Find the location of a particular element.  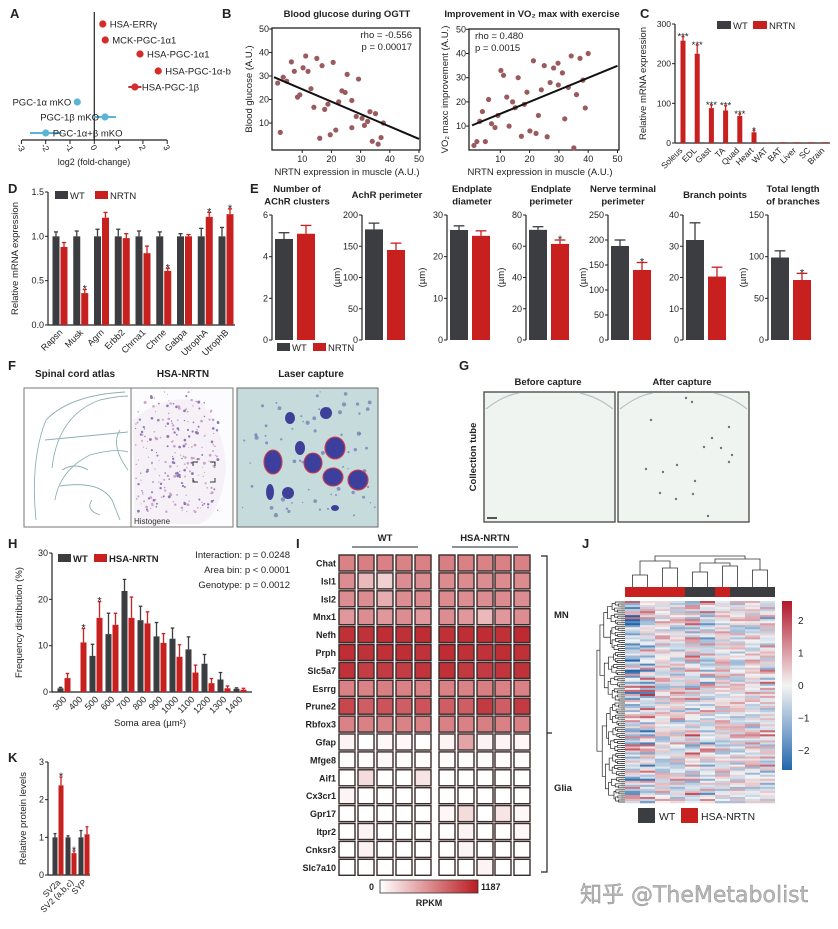

y-tick-label: 10 is located at coordinates (264, 123).